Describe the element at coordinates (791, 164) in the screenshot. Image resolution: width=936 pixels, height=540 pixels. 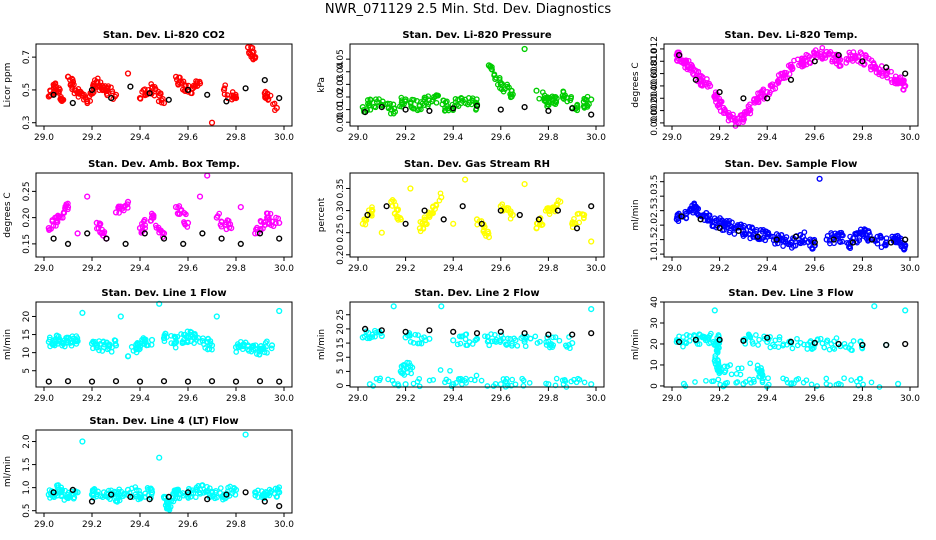
I see `panel-title: Stan. Dev. Sample Flow` at that location.